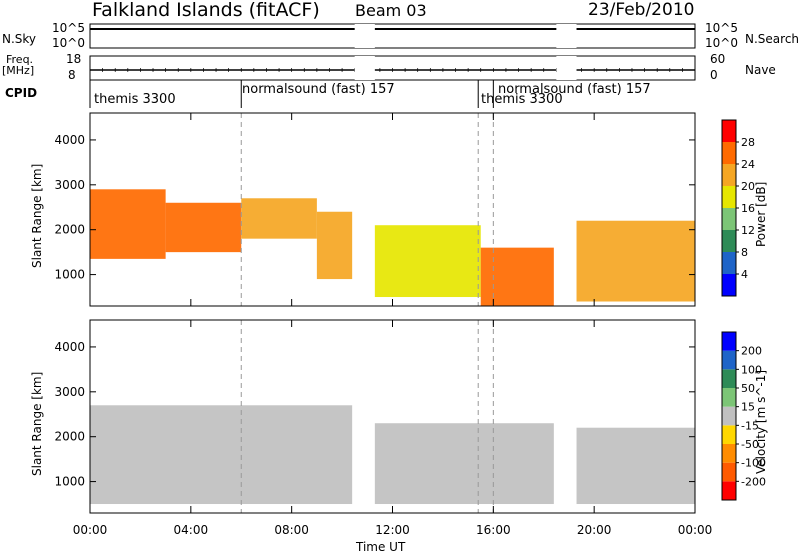 The width and height of the screenshot is (800, 554). I want to click on power-colorbar-label: Power [dB], so click(761, 214).